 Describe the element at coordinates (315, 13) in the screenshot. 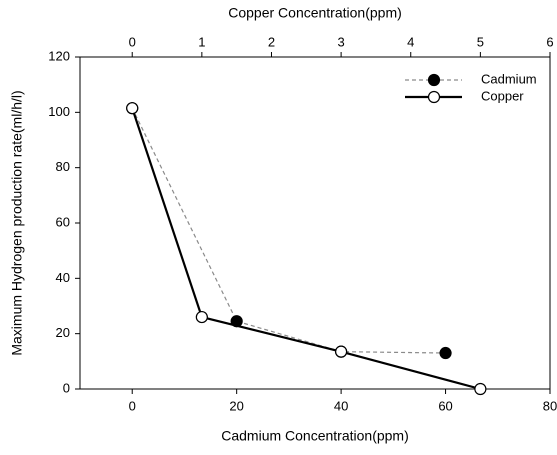

I see `x2-axis-title: Copper Concentration(ppm)` at that location.